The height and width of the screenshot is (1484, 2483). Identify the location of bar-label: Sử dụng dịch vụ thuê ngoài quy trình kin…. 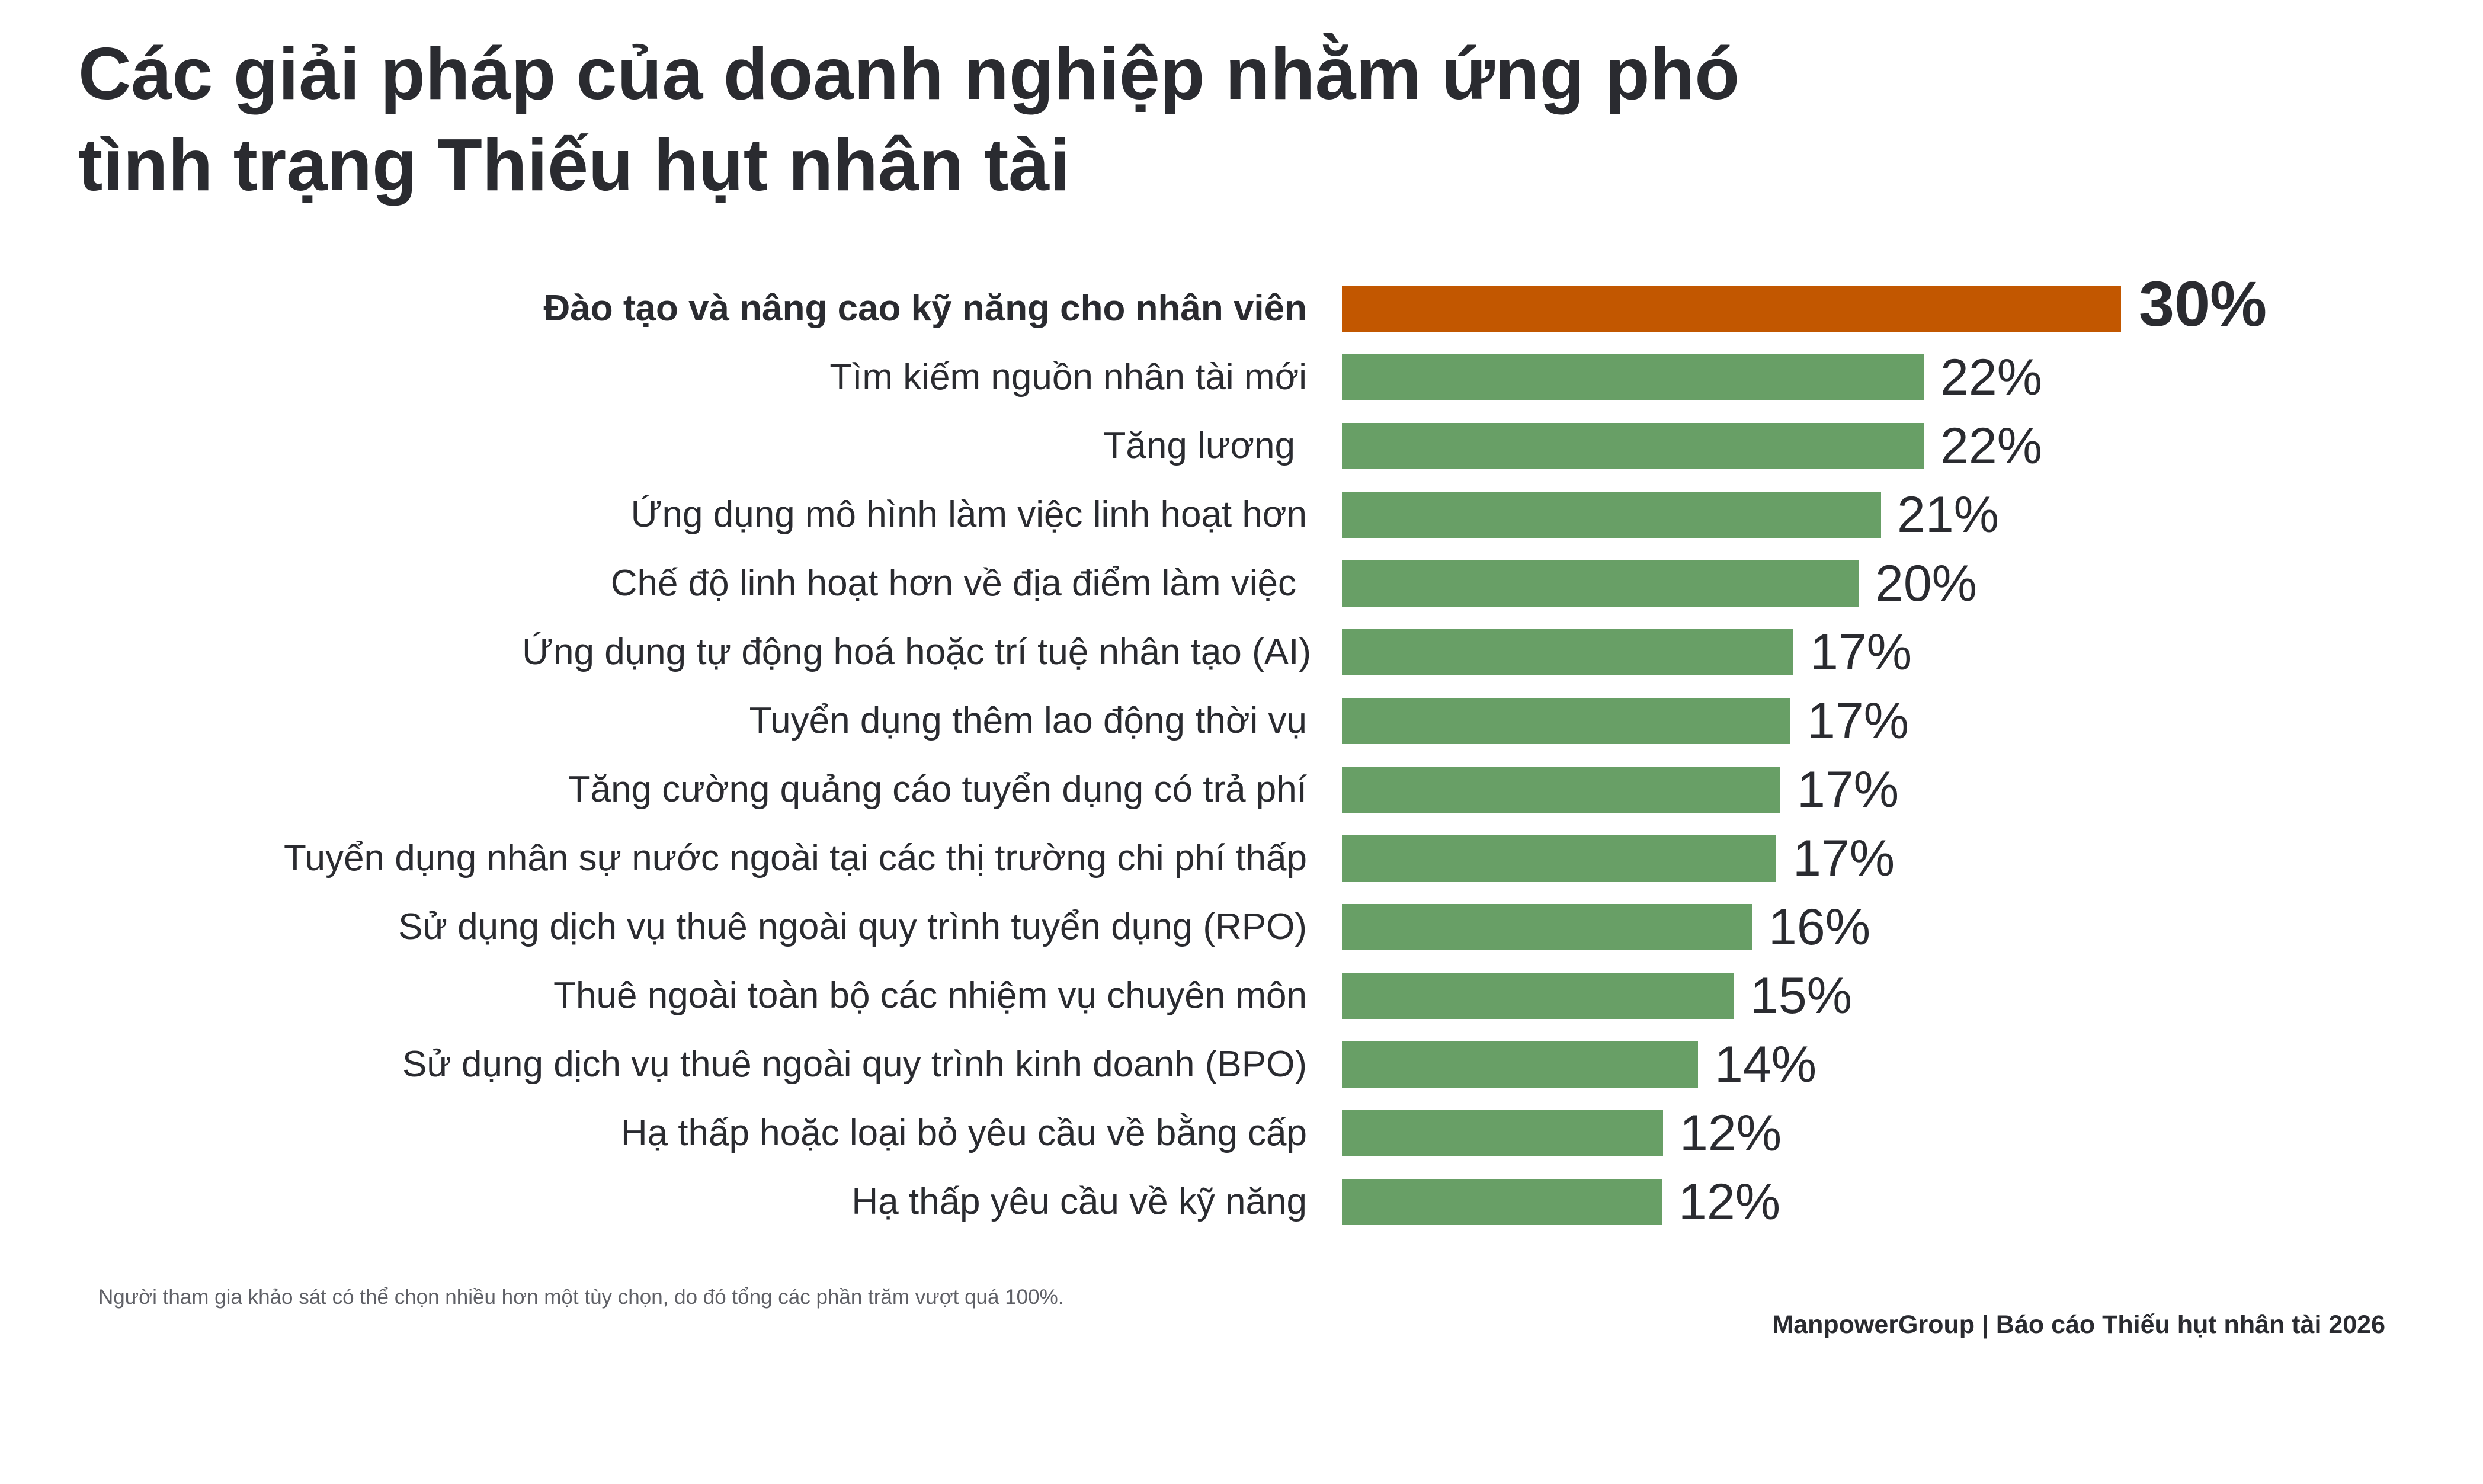
(854, 1064).